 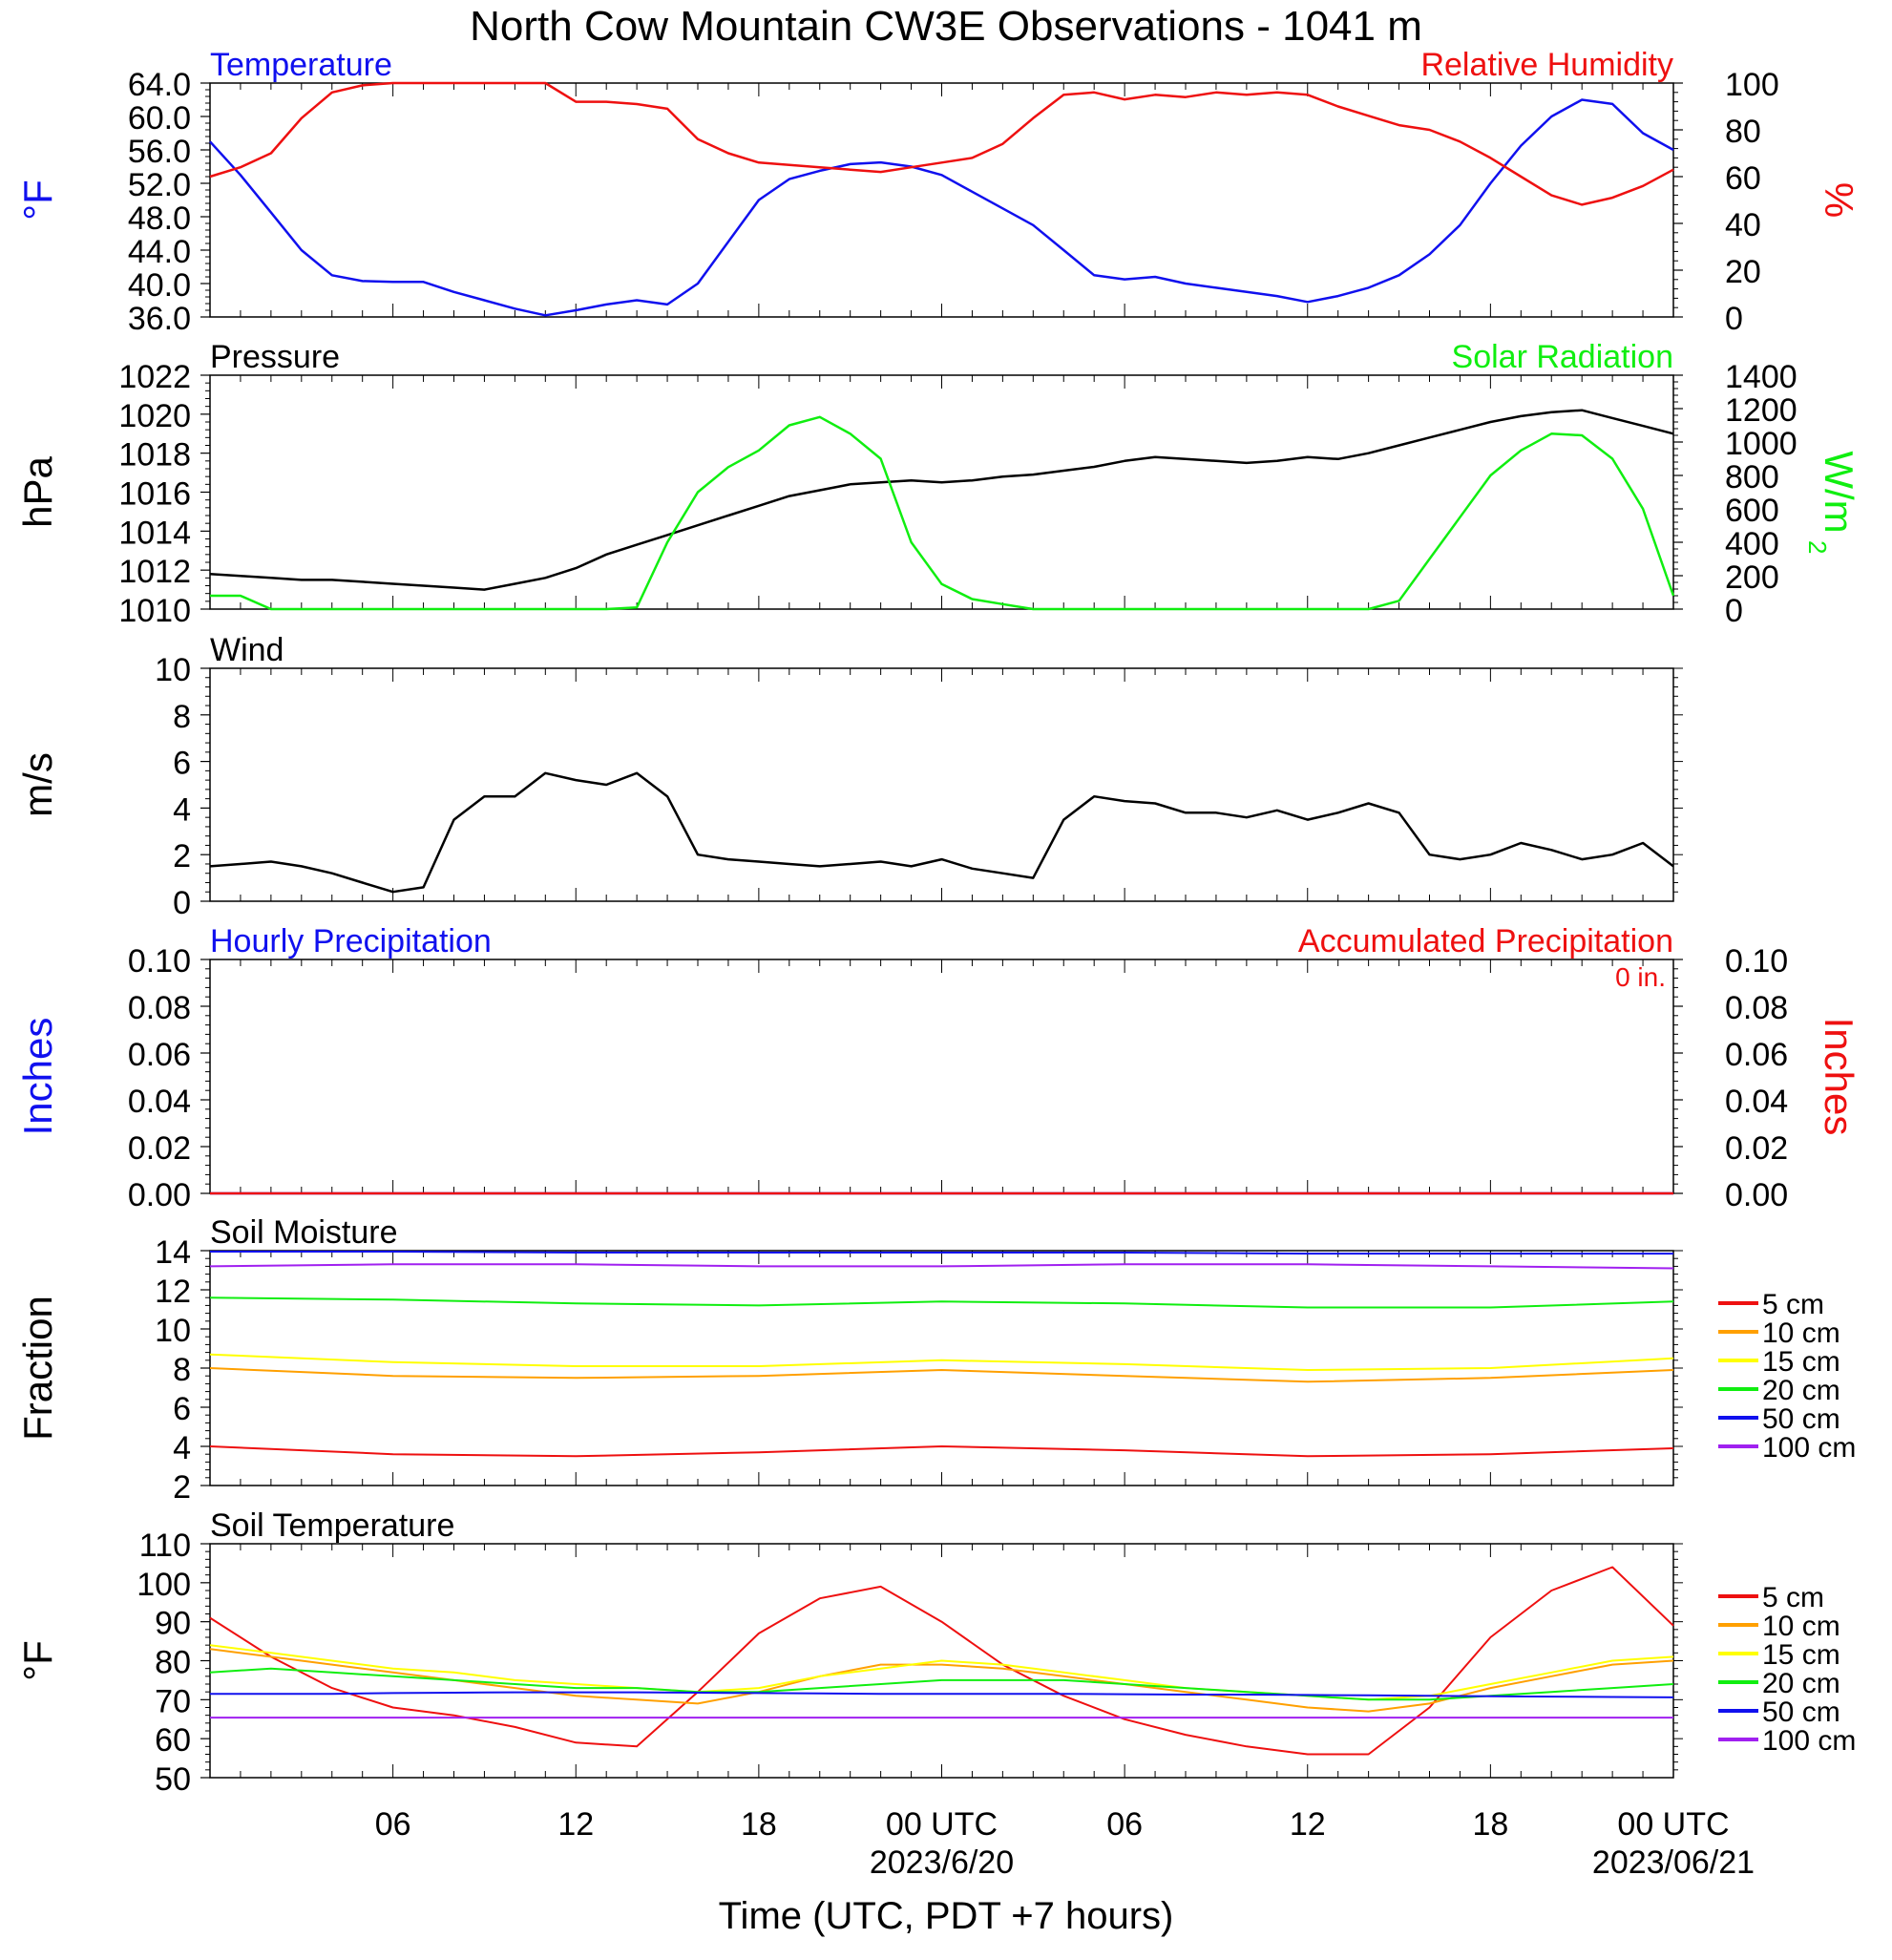 I want to click on series-line-temperature, so click(x=941, y=207).